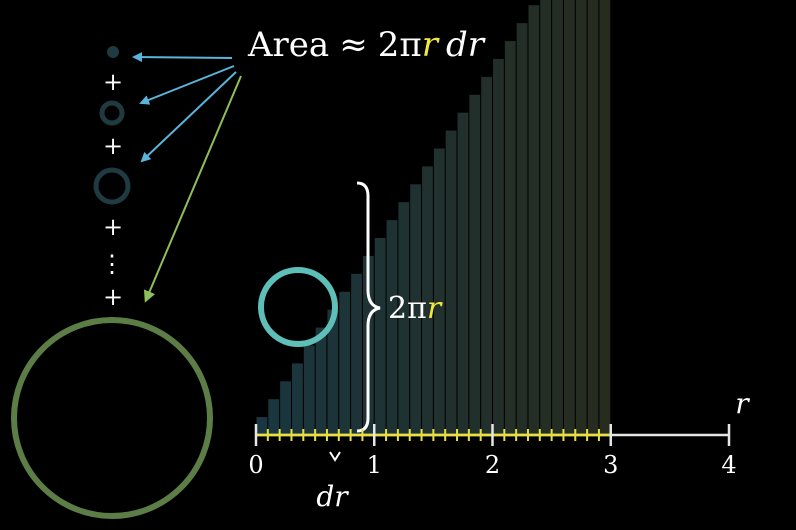  I want to click on arrow-to-medium-ring, so click(188, 117).